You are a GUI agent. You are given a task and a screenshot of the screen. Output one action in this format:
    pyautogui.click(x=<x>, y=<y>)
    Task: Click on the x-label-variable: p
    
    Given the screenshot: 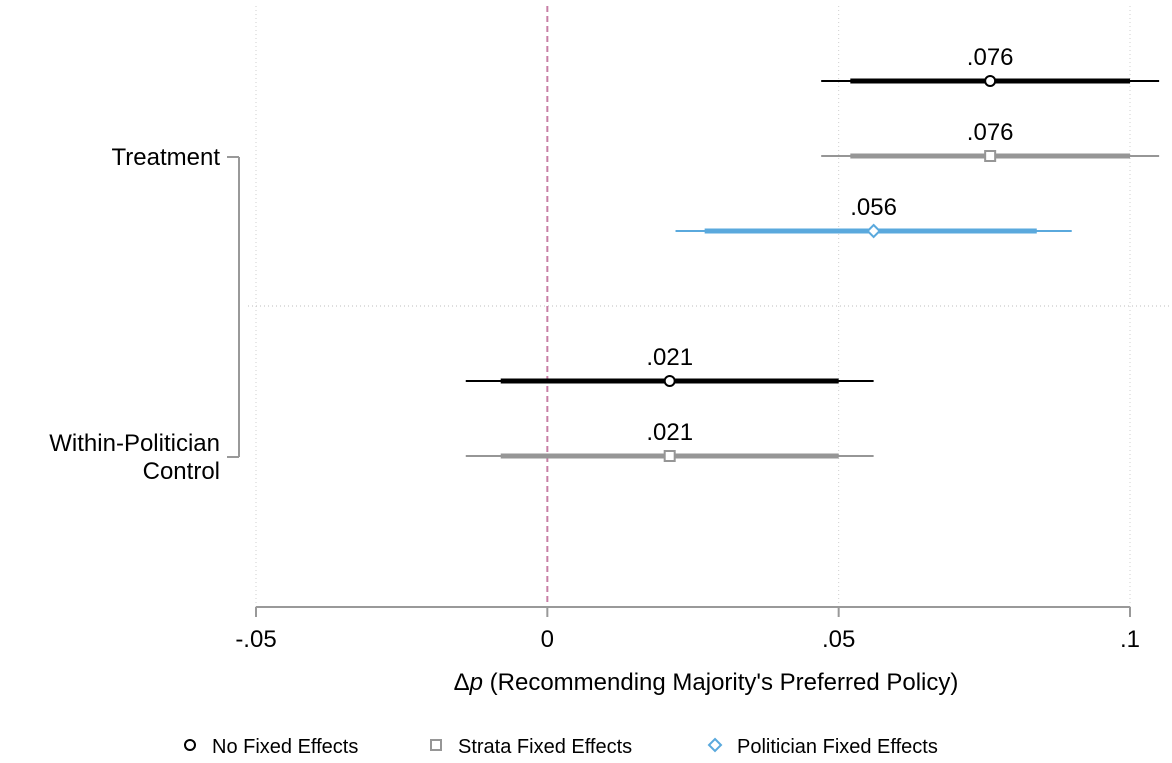 What is the action you would take?
    pyautogui.click(x=476, y=682)
    